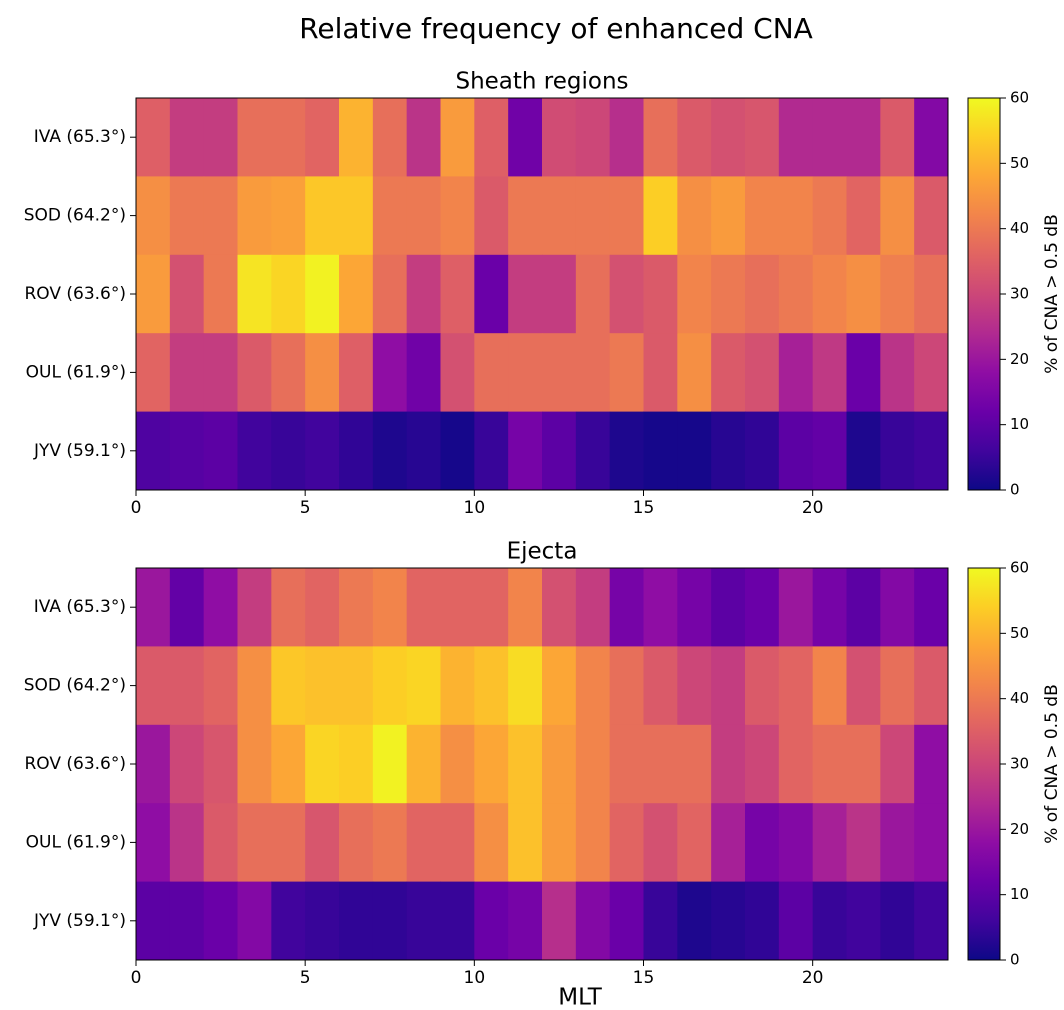 This screenshot has height=1010, width=1064. What do you see at coordinates (1015, 490) in the screenshot?
I see `colorbar-tick-label: 0` at bounding box center [1015, 490].